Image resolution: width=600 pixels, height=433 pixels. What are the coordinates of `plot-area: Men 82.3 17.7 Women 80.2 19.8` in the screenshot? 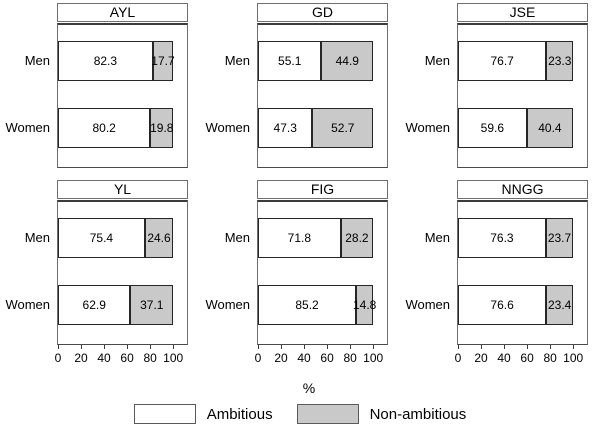 It's located at (96, 95).